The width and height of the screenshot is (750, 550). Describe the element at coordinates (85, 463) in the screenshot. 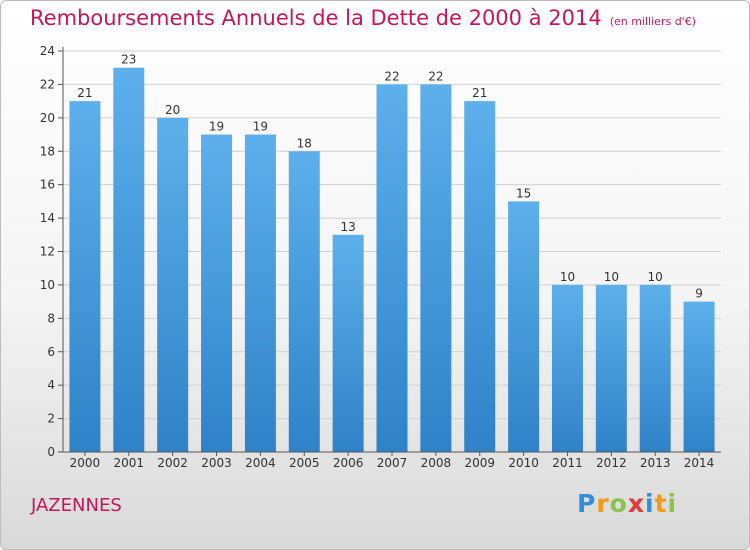

I see `x-tick-label: 2000` at that location.